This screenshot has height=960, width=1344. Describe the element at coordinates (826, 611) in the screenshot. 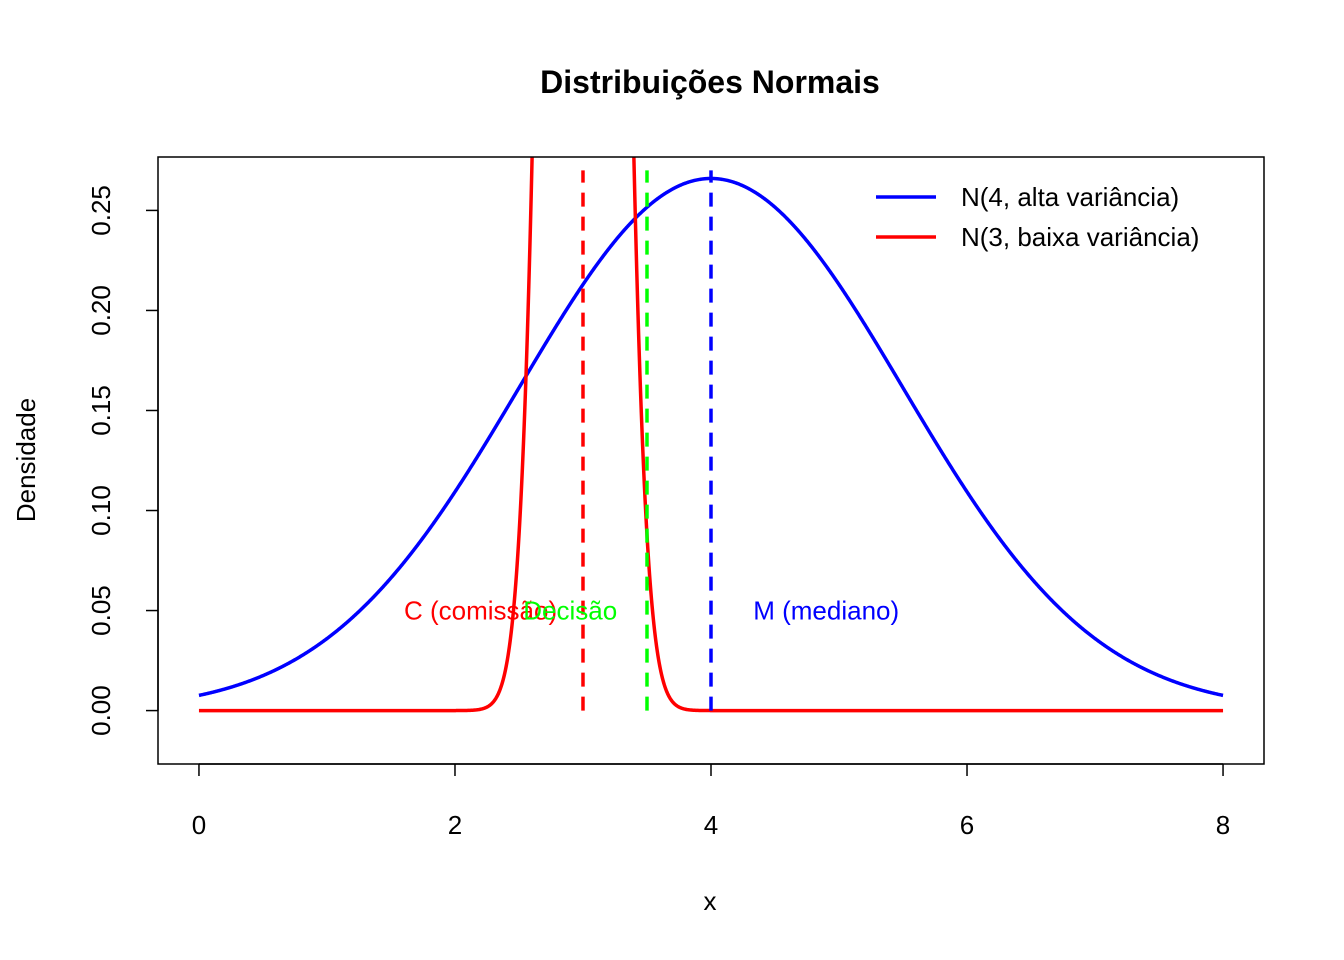

I see `annotation-3: M (mediano)` at that location.